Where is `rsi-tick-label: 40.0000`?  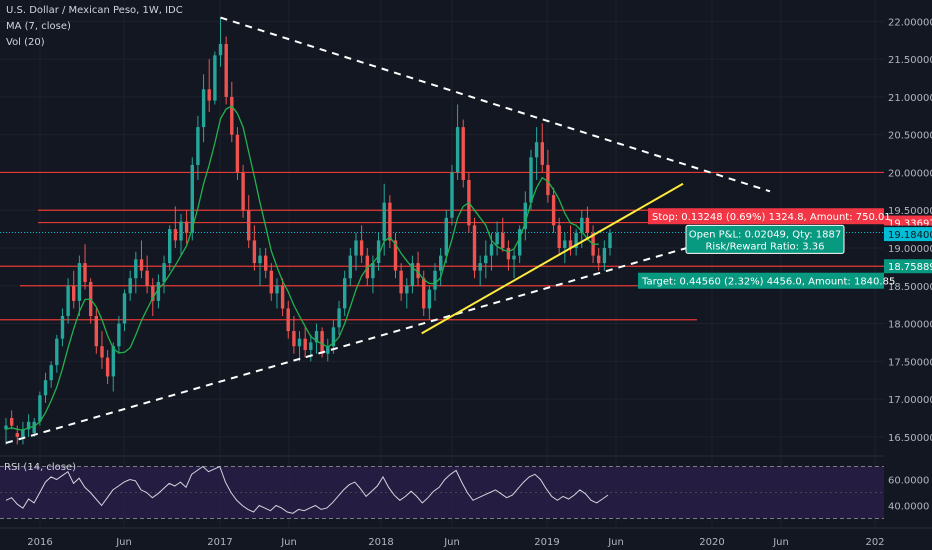
rsi-tick-label: 40.0000 is located at coordinates (908, 507).